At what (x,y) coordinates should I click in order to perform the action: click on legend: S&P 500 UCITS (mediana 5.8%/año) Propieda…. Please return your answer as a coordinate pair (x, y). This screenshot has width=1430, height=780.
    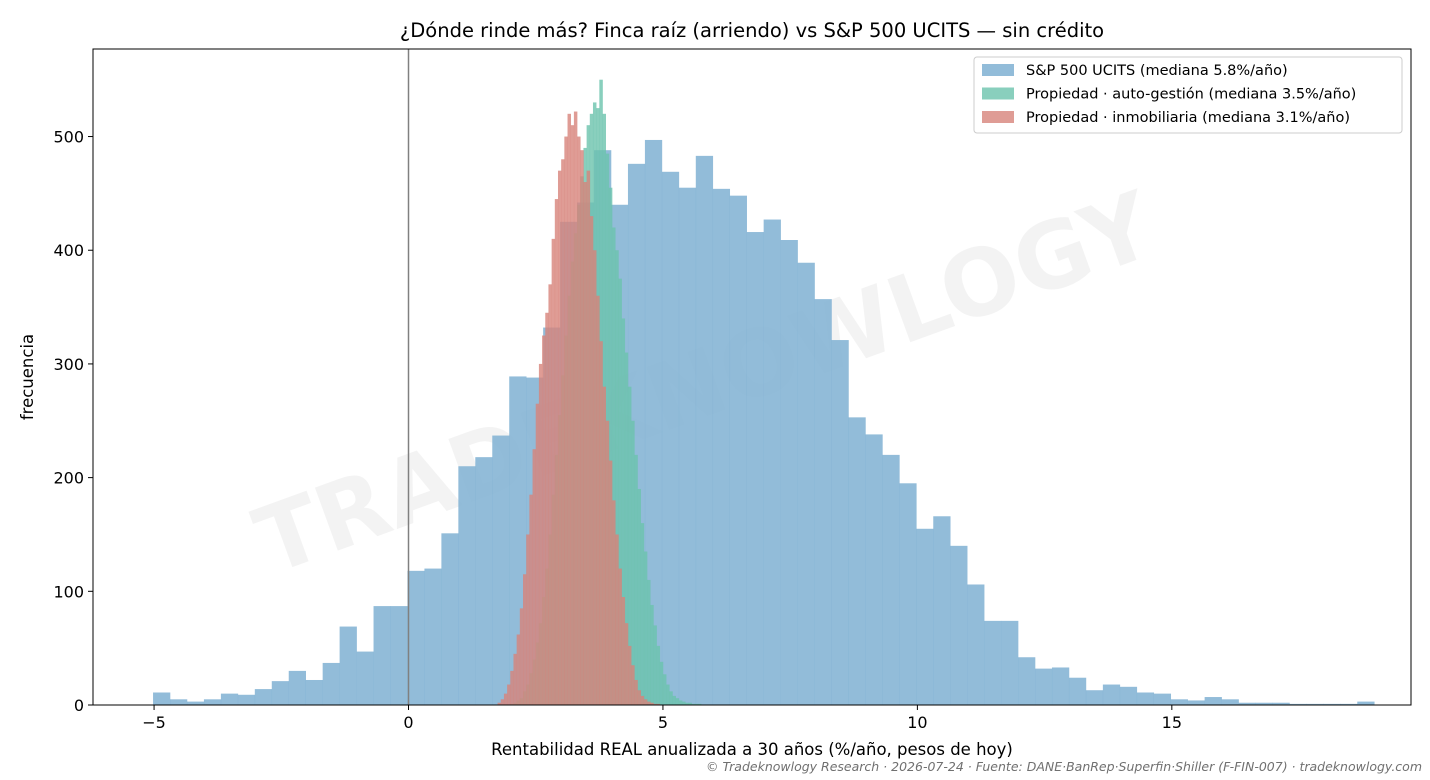
    Looking at the image, I should click on (1188, 95).